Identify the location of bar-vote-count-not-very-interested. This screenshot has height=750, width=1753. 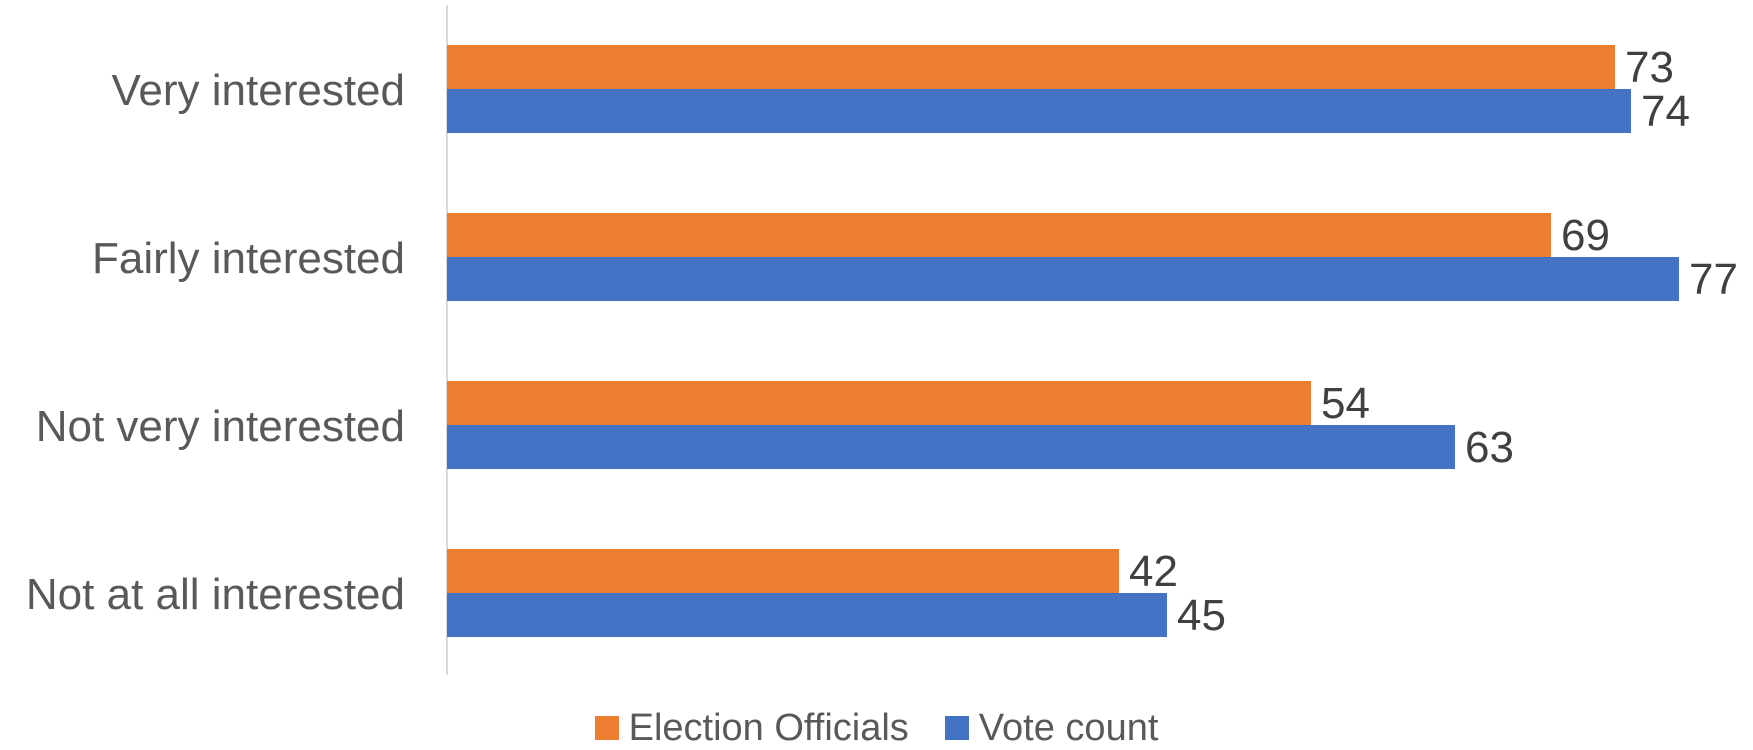
(951, 447).